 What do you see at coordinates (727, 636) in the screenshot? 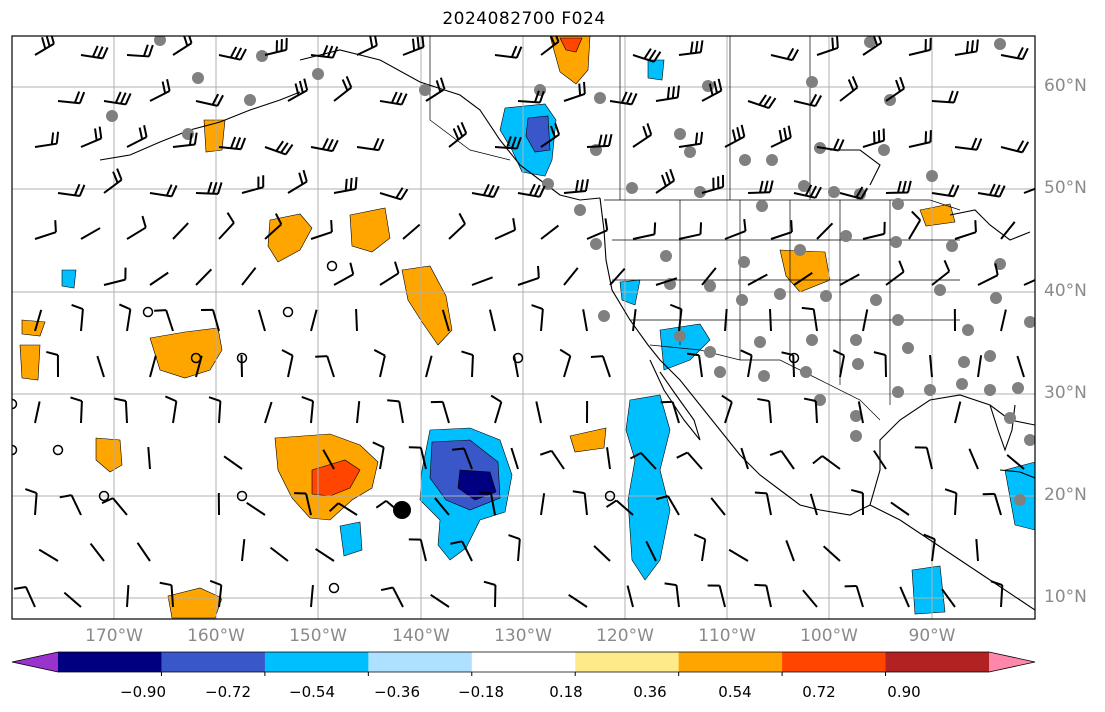
I see `lon-label-110w: 110°W` at bounding box center [727, 636].